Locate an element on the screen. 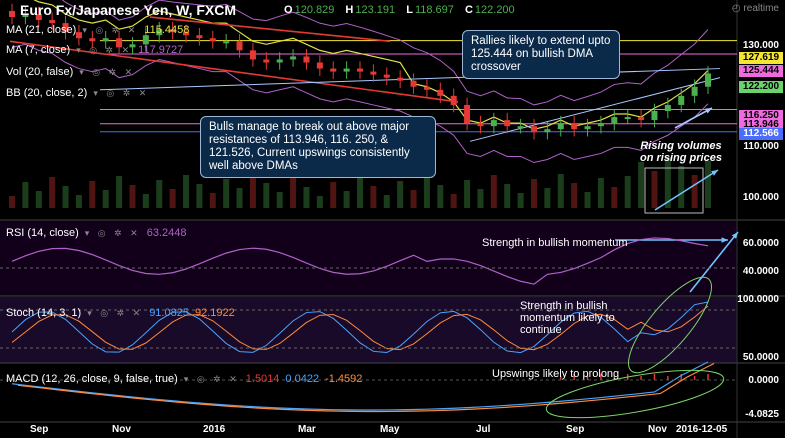  x-label: Nov is located at coordinates (121, 429).